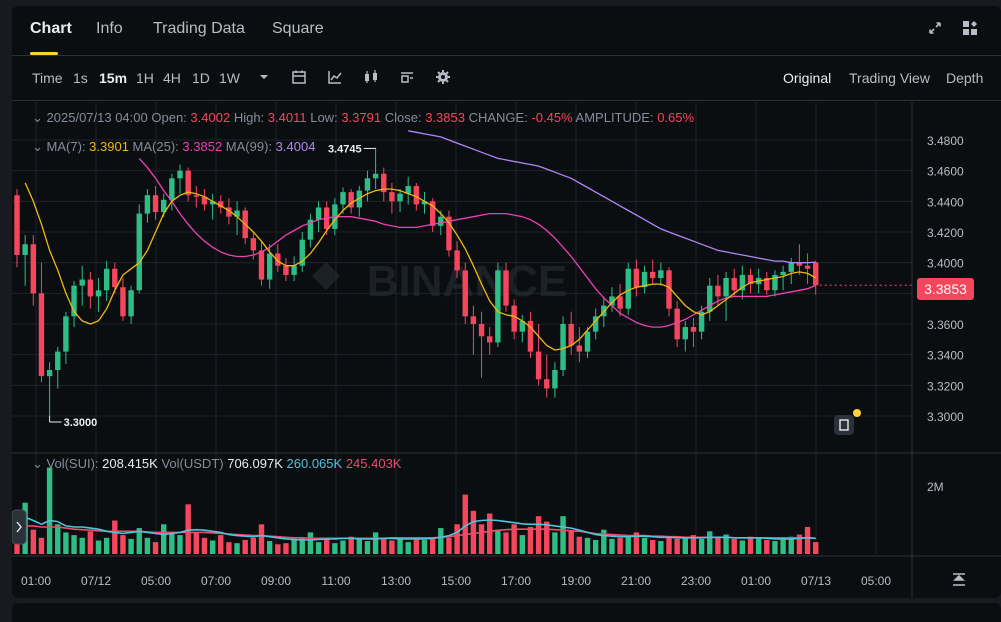  Describe the element at coordinates (371, 77) in the screenshot. I see `candle-type-icon` at that location.